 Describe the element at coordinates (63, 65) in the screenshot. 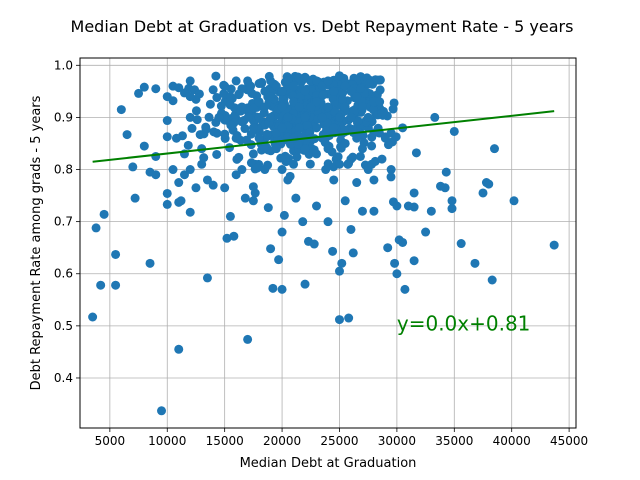

I see `y-tick-label: 1.0` at that location.